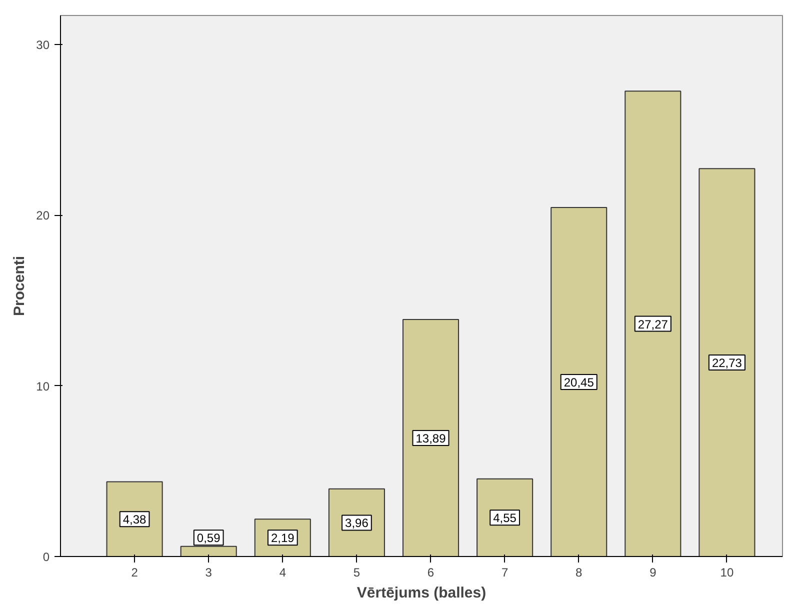 The width and height of the screenshot is (787, 606). Describe the element at coordinates (134, 573) in the screenshot. I see `x-tick-label: 2` at that location.